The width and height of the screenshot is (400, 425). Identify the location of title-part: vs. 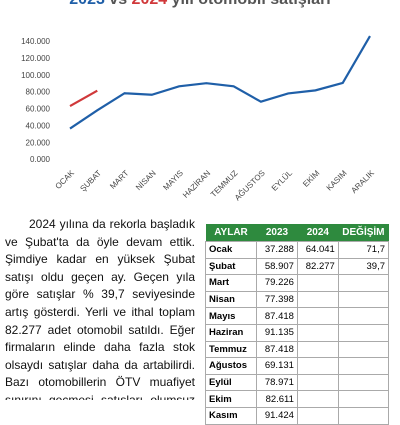
(118, 4).